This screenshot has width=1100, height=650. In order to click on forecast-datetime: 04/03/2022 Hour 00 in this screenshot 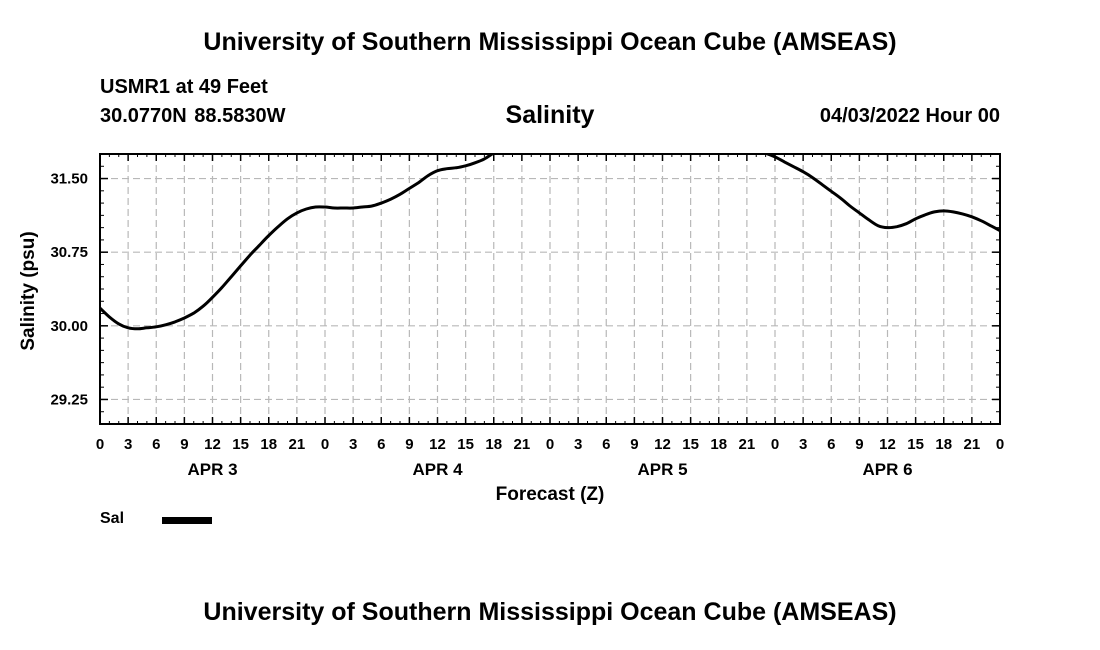, I will do `click(909, 116)`.